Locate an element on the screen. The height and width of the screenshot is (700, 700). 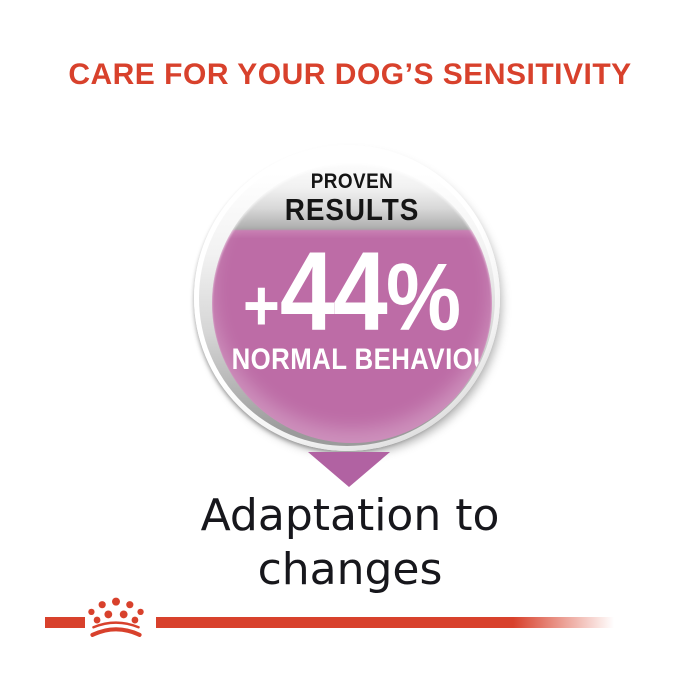
footer-divider-left is located at coordinates (65, 622).